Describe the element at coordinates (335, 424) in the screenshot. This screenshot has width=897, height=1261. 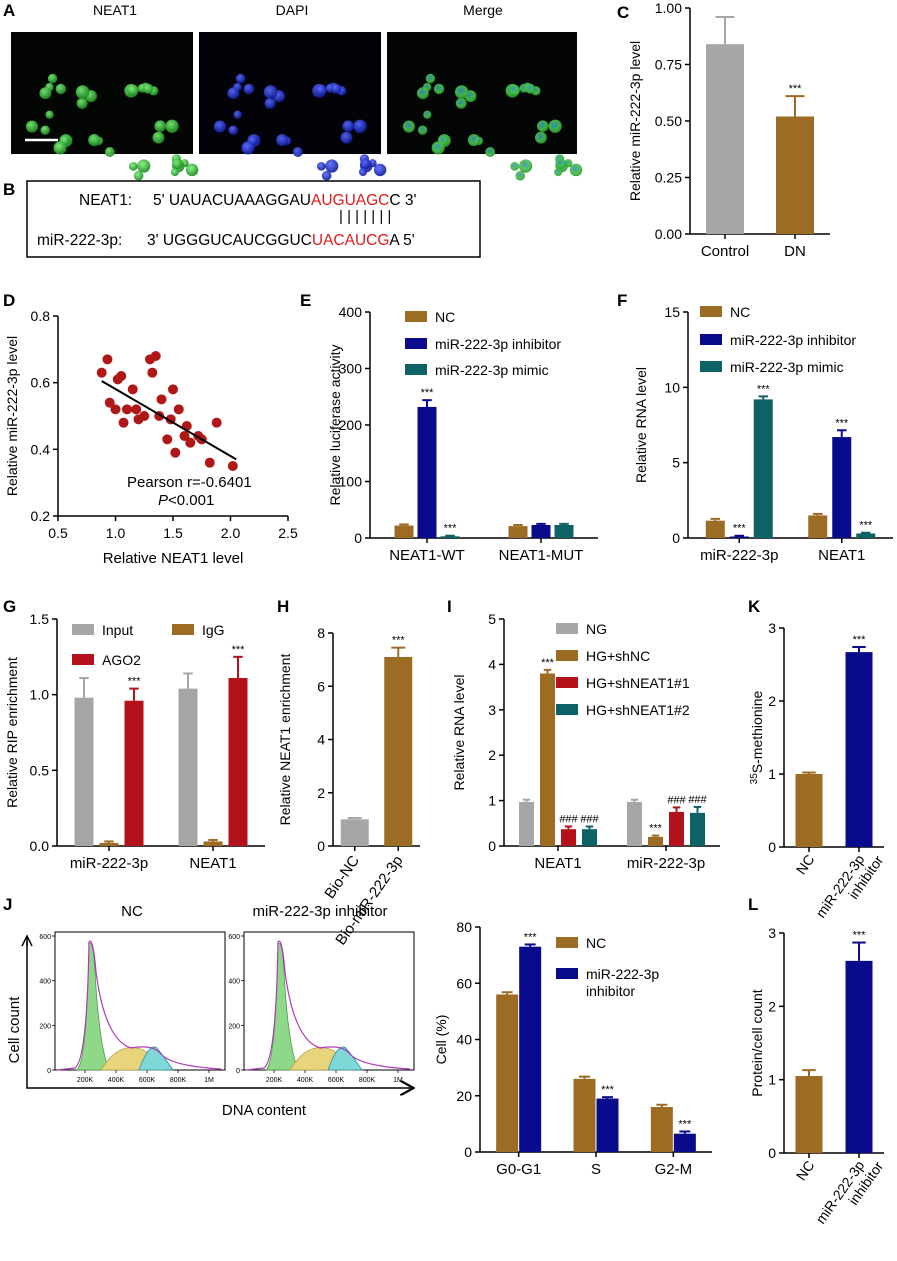
I see `chart-e-ylabel: Relative luciferase activity` at that location.